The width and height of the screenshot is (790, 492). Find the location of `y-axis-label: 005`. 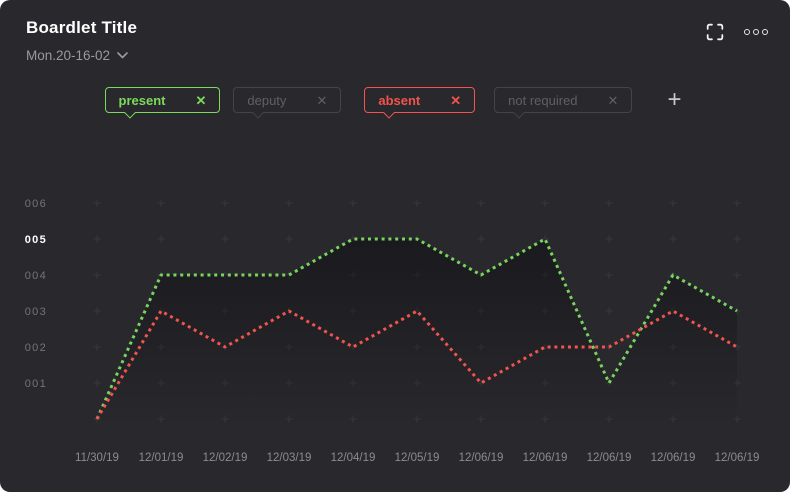

y-axis-label: 005 is located at coordinates (36, 240).